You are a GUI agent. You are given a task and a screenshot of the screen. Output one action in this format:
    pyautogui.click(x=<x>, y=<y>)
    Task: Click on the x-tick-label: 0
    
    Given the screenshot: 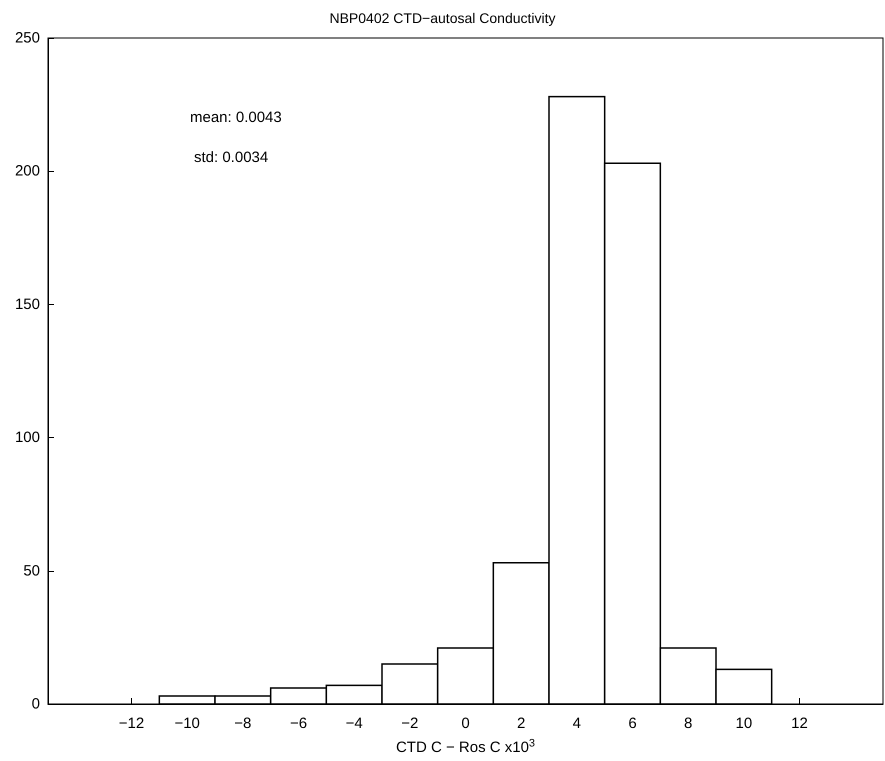 What is the action you would take?
    pyautogui.click(x=465, y=723)
    